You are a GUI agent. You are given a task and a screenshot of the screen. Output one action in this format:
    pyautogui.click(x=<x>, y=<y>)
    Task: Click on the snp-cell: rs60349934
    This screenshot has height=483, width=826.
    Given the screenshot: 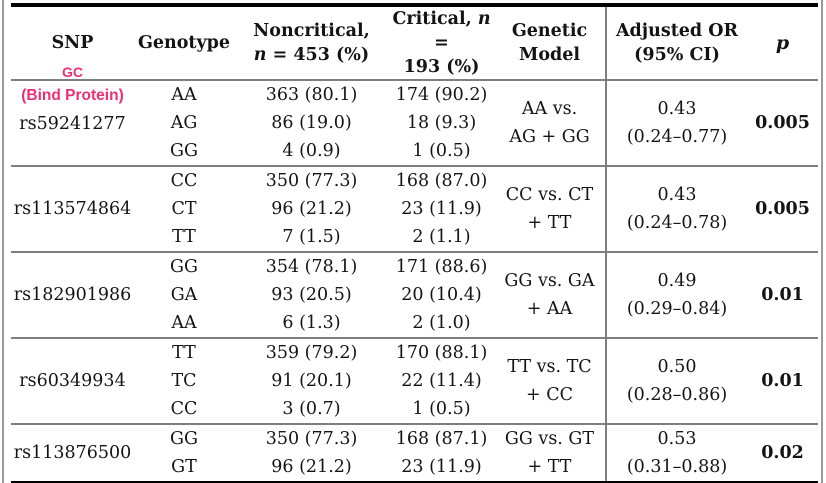 What is the action you would take?
    pyautogui.click(x=72, y=381)
    